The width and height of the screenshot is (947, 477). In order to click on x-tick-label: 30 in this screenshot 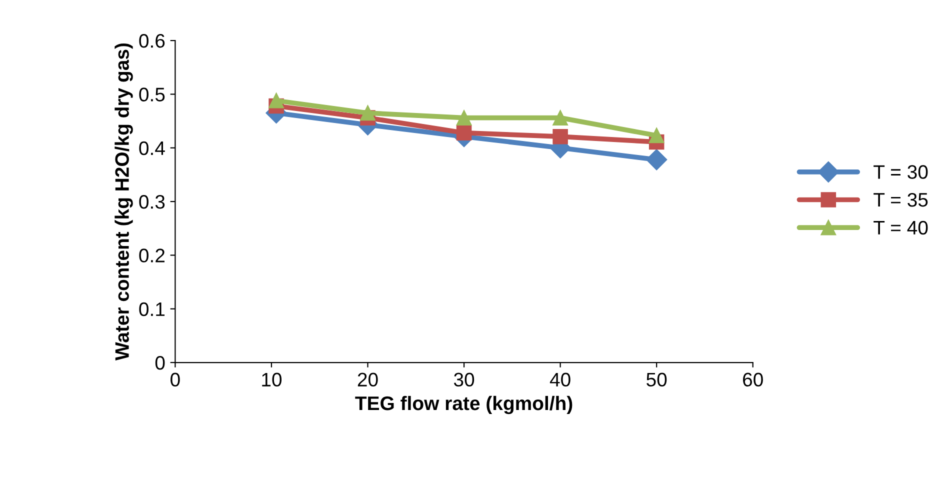, I will do `click(464, 379)`.